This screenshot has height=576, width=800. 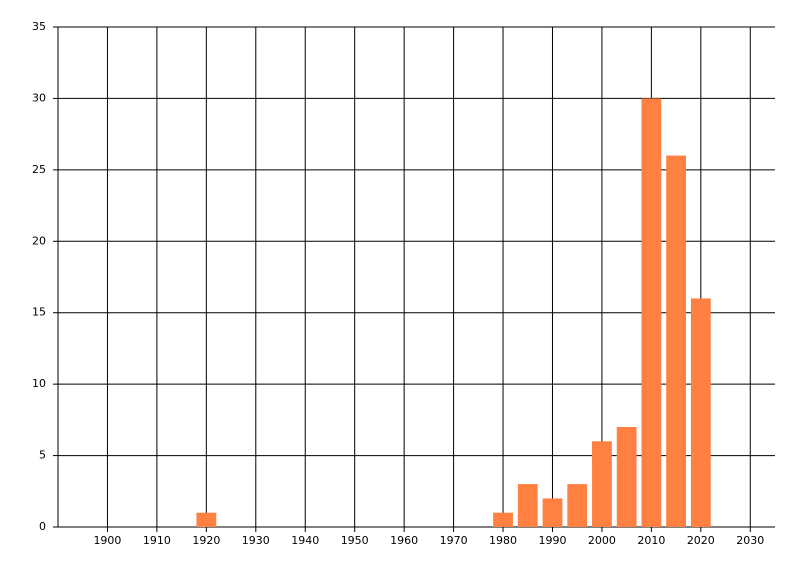 What do you see at coordinates (651, 540) in the screenshot?
I see `x-tick-label: 2010` at bounding box center [651, 540].